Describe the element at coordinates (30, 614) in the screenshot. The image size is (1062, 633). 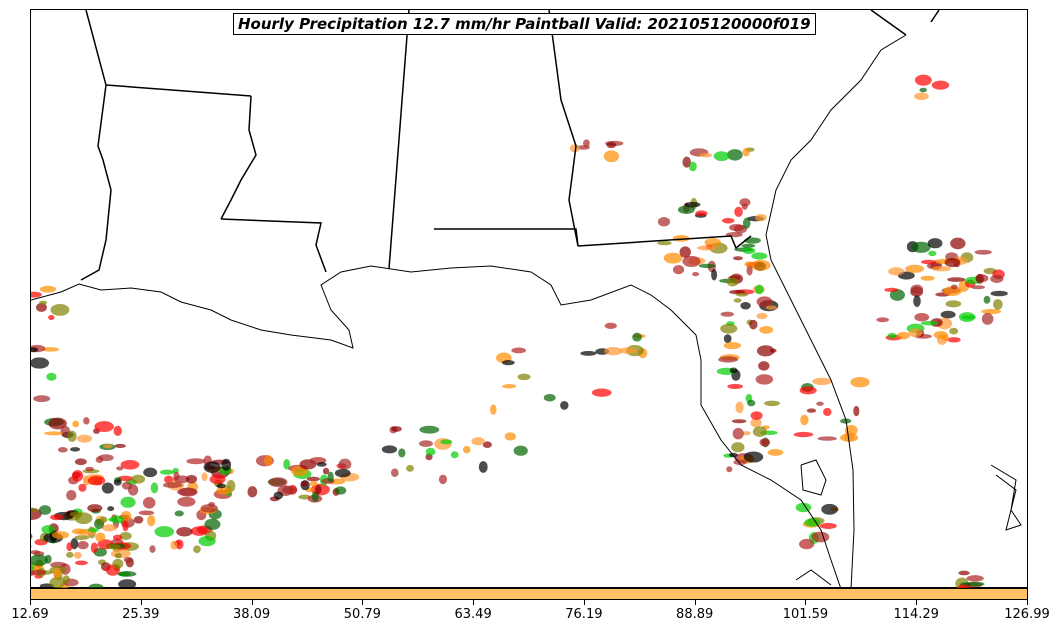
I see `colorbar-tick-label: 12.69` at that location.